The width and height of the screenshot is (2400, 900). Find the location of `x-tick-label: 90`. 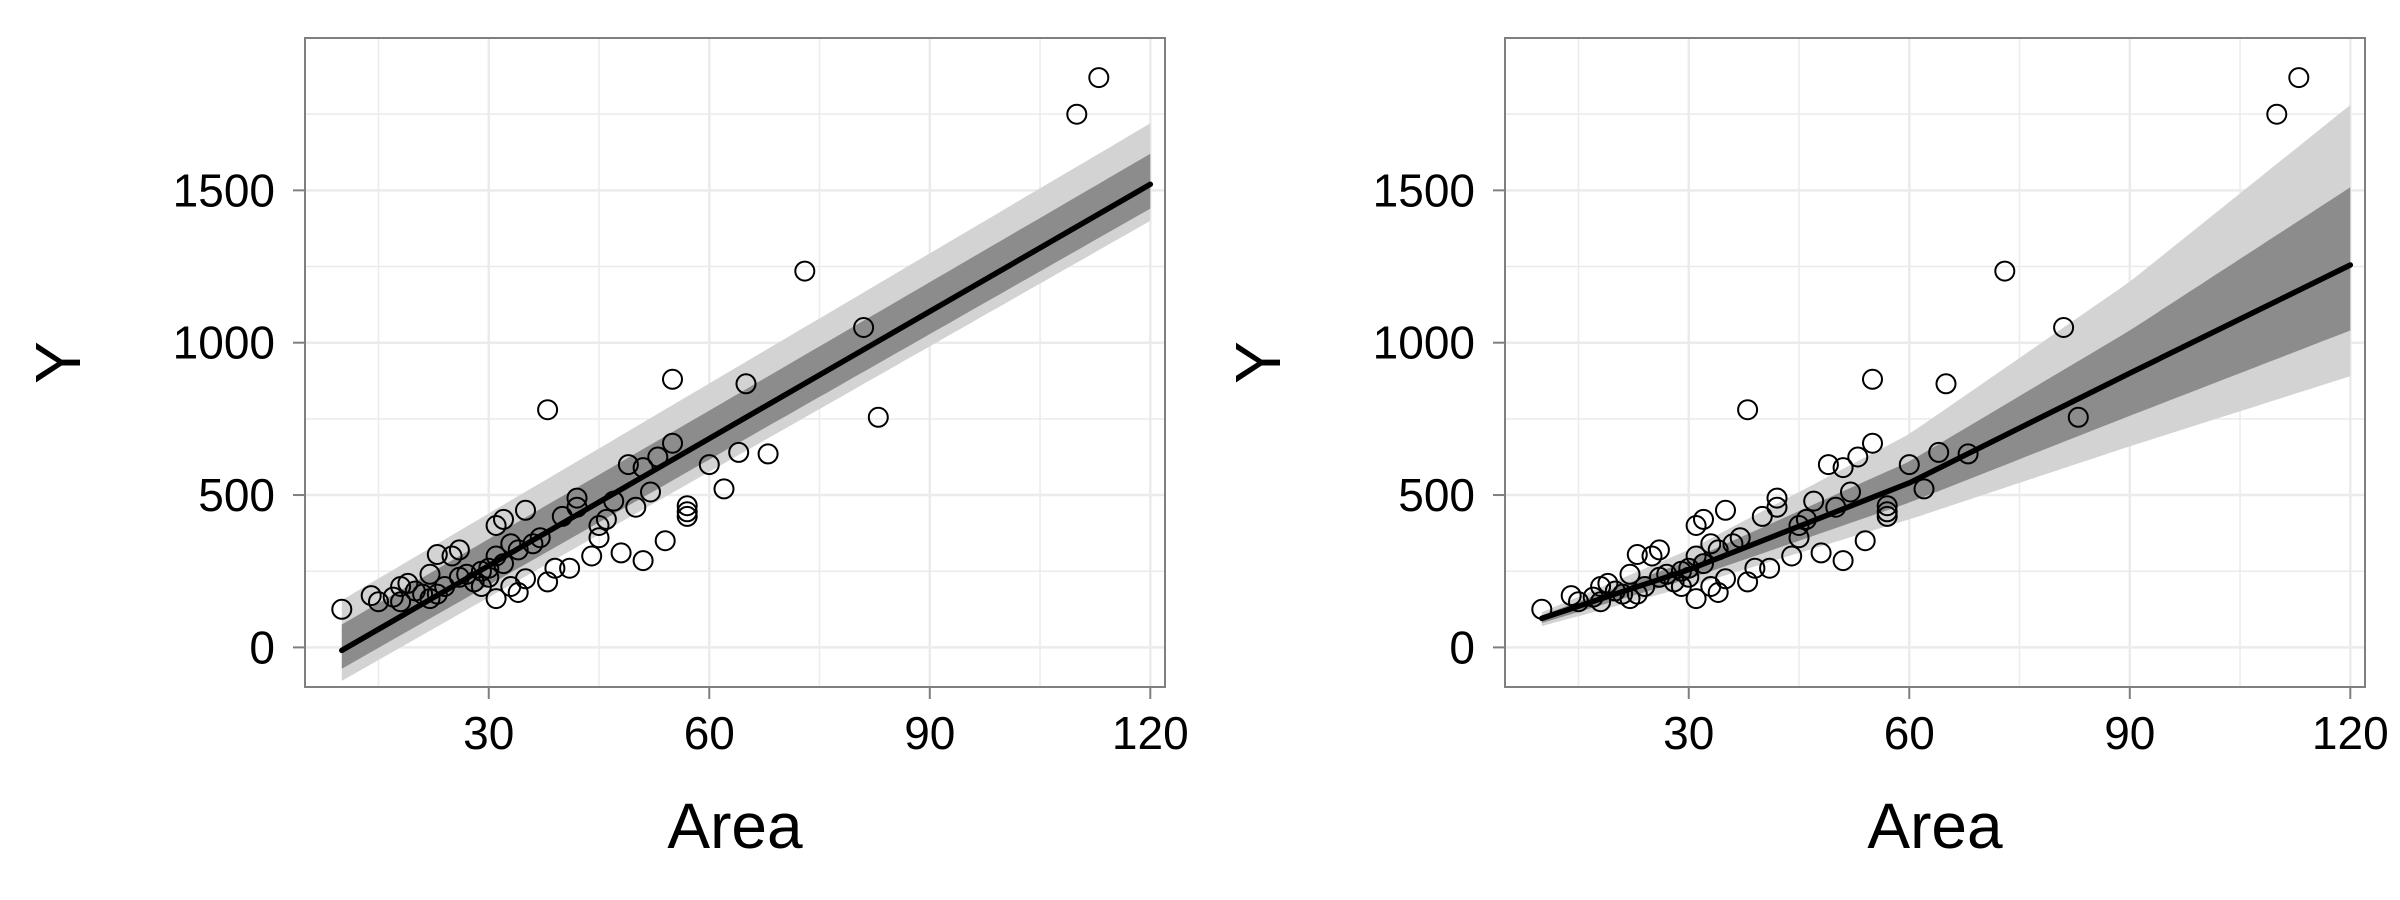

x-tick-label: 90 is located at coordinates (2129, 733).